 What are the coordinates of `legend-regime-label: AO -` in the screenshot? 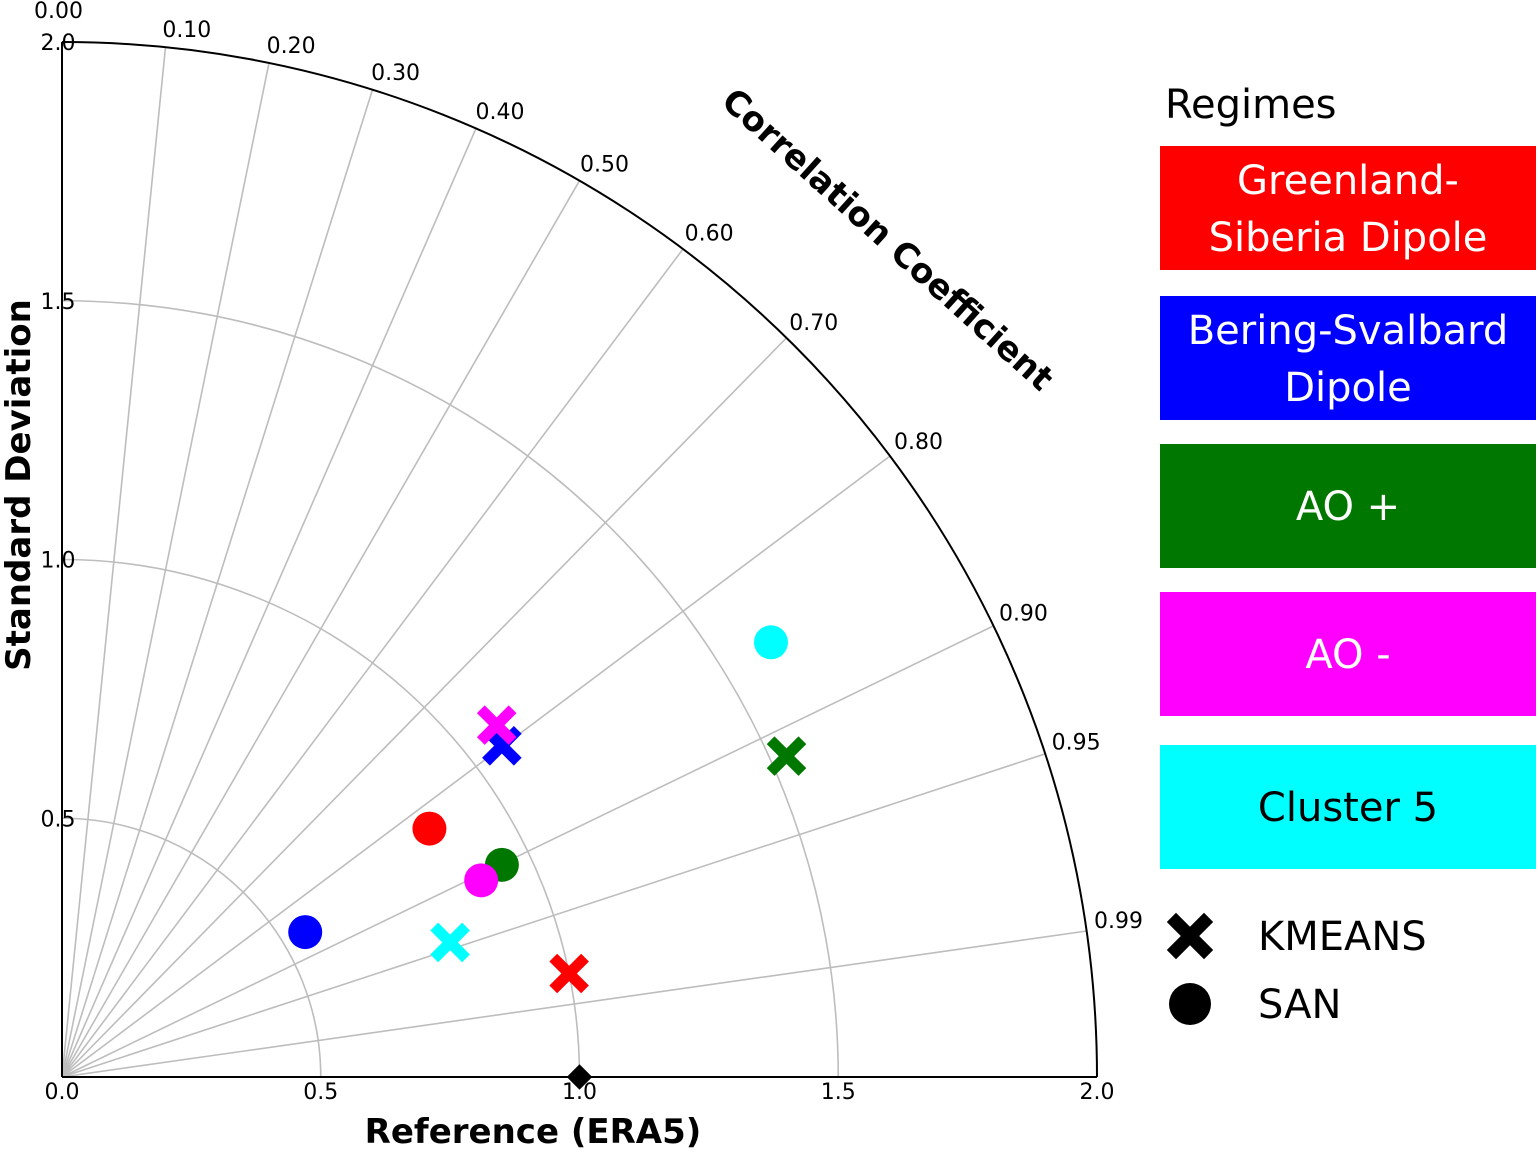 It's located at (1347, 655).